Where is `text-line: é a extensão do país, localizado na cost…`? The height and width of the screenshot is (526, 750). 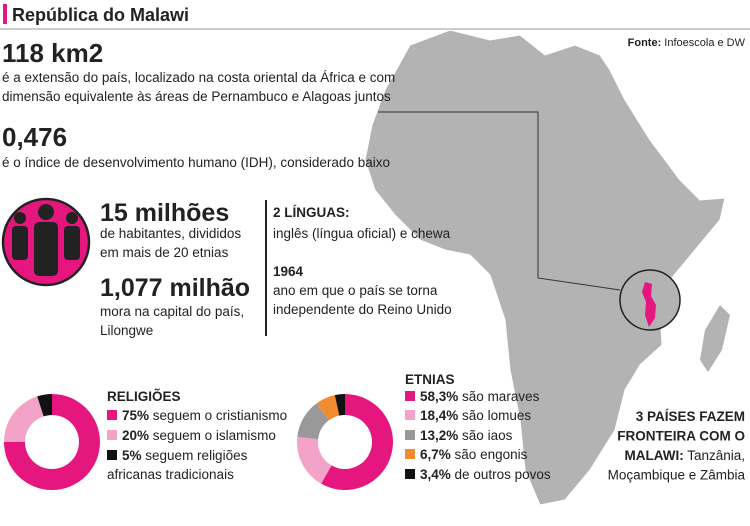 text-line: é a extensão do país, localizado na cost… is located at coordinates (198, 77).